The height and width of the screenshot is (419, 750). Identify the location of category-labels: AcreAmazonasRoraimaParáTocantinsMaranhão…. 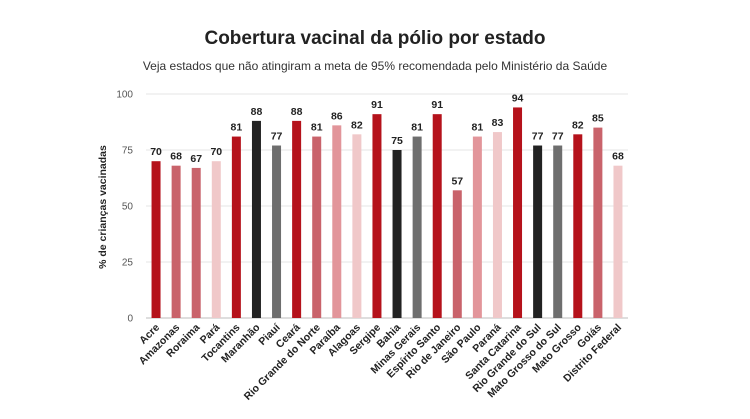
(381, 362).